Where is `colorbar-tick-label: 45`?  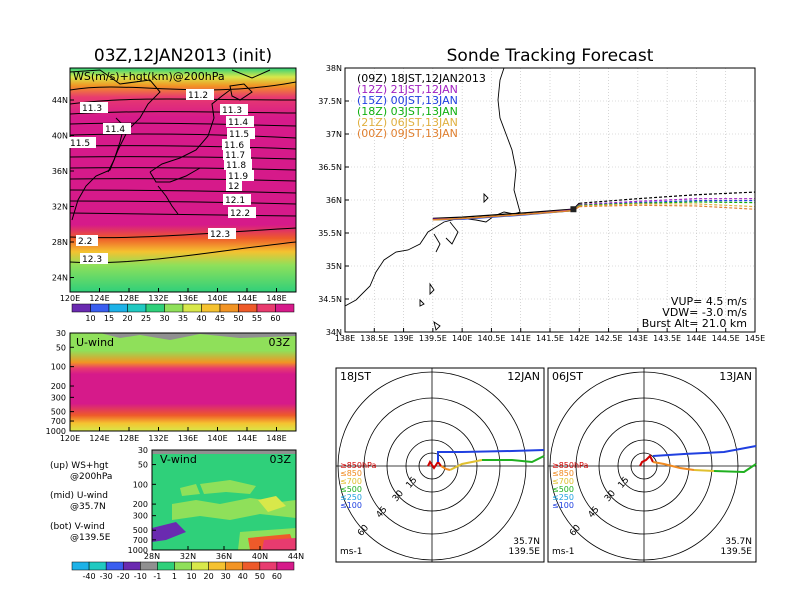
colorbar-tick-label: 45 is located at coordinates (220, 318).